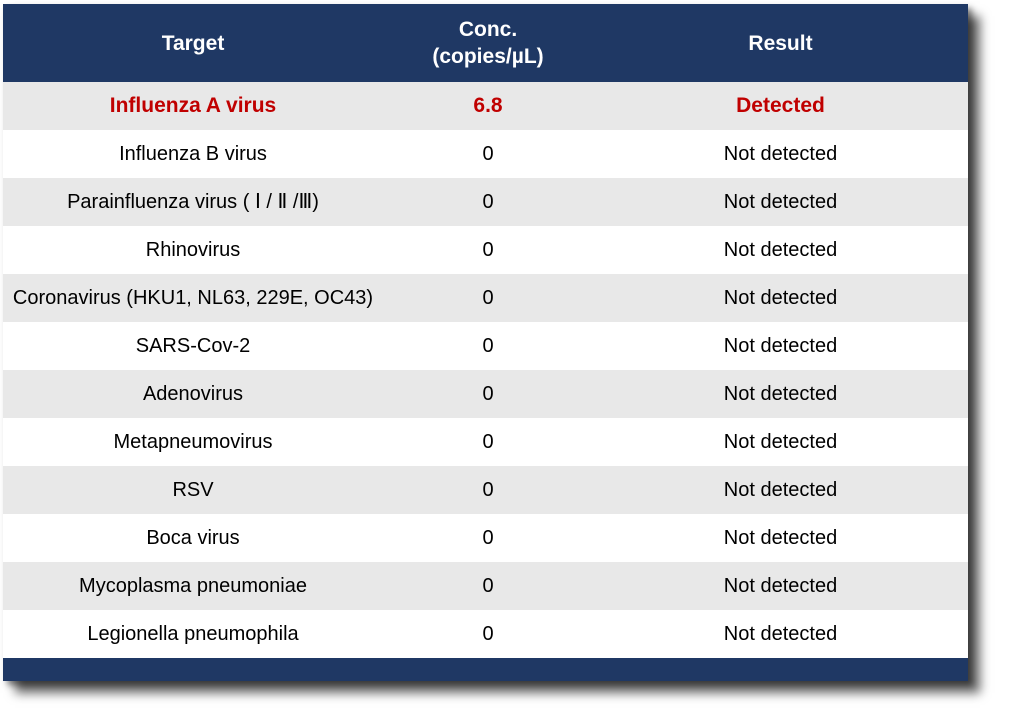 This screenshot has height=718, width=1016. What do you see at coordinates (193, 202) in the screenshot?
I see `cell-target: Parainfluenza virus ( Ⅰ / Ⅱ /Ⅲ)` at bounding box center [193, 202].